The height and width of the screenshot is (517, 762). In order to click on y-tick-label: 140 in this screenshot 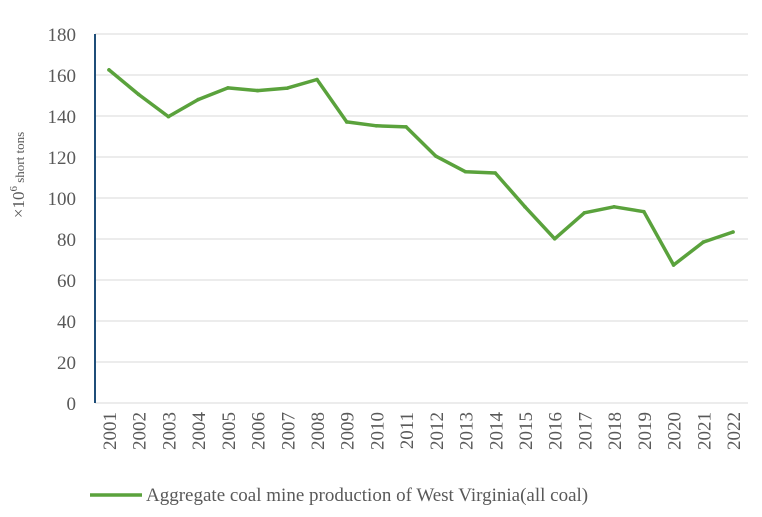, I will do `click(62, 117)`.